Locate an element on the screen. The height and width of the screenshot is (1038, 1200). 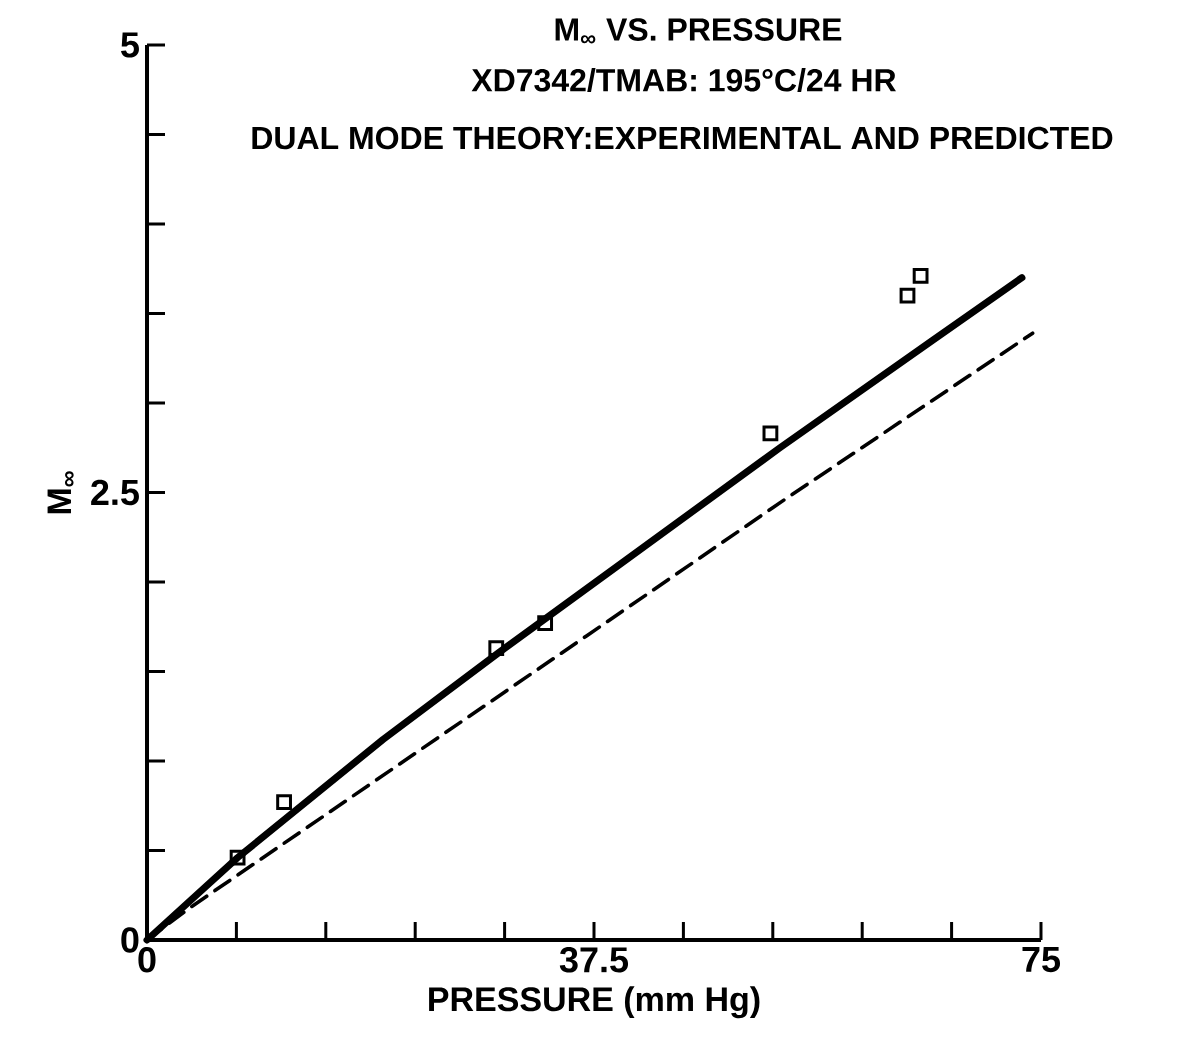
x-tick-label: 37.5 is located at coordinates (594, 960).